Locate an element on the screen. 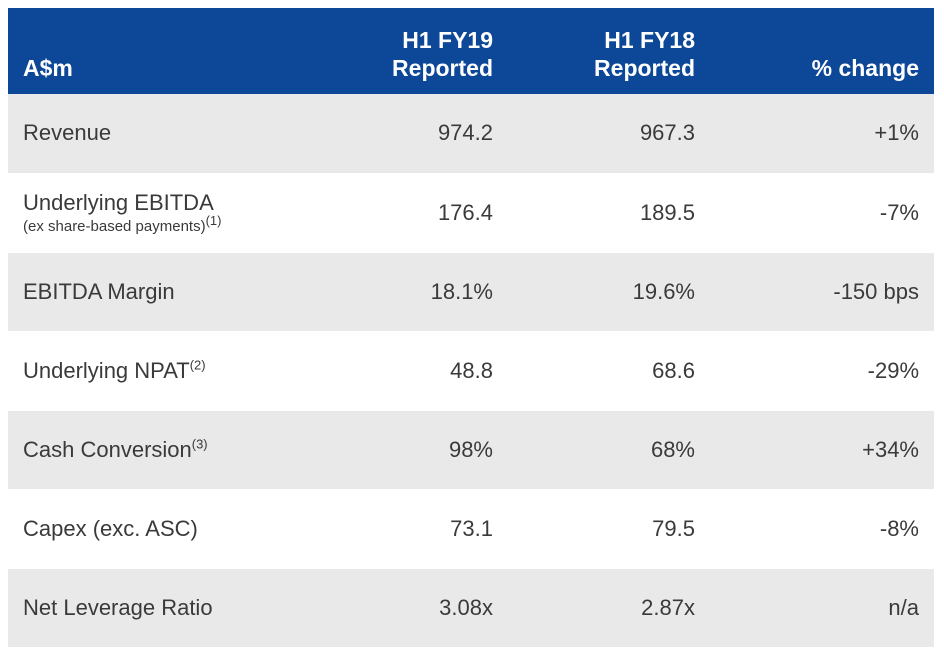  header-h1-fy19-line1: H1 FY19 is located at coordinates (447, 40).